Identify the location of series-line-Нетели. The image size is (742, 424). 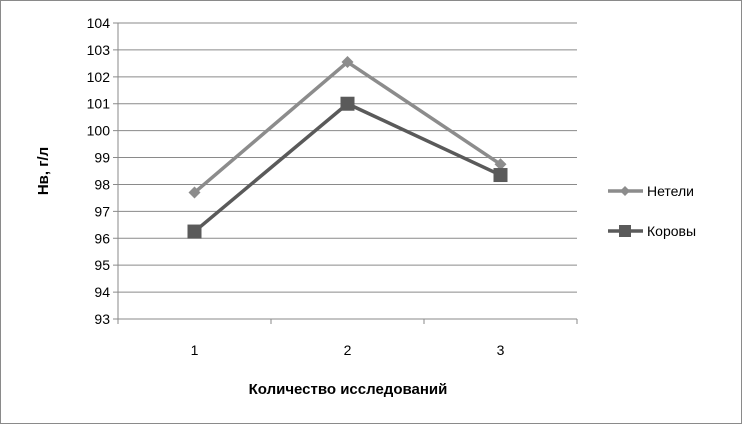
(347, 126).